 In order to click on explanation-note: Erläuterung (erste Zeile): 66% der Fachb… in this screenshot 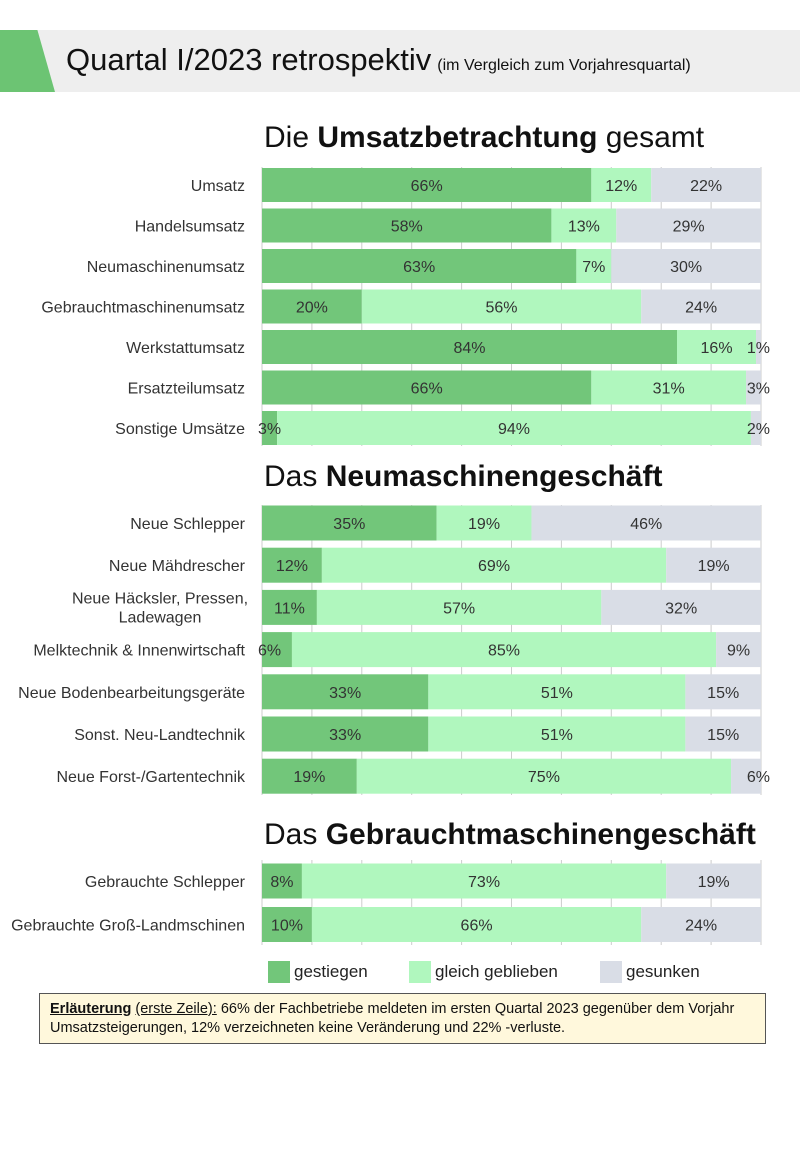, I will do `click(402, 1018)`.